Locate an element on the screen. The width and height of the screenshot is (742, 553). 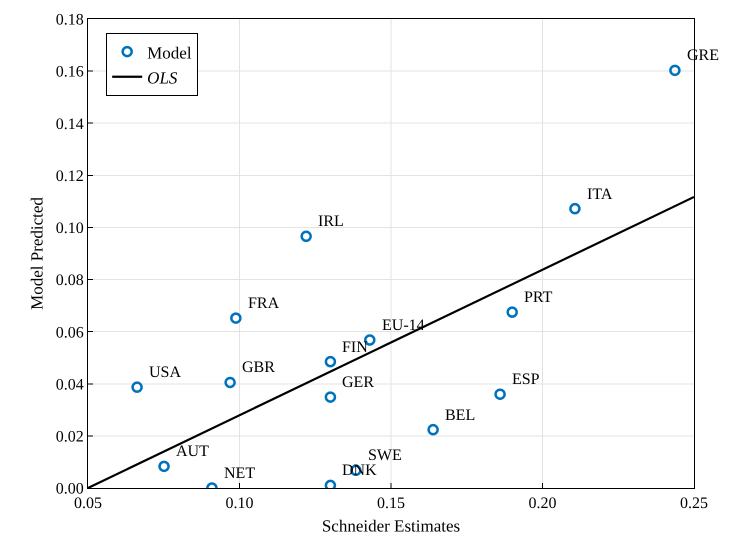
y-tick-label: 0.14 is located at coordinates (70, 124).